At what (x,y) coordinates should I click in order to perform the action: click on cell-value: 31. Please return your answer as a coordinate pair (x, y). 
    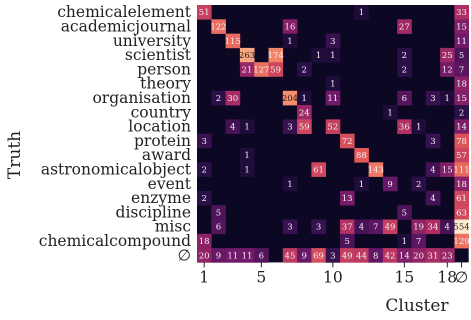
    Looking at the image, I should click on (433, 256).